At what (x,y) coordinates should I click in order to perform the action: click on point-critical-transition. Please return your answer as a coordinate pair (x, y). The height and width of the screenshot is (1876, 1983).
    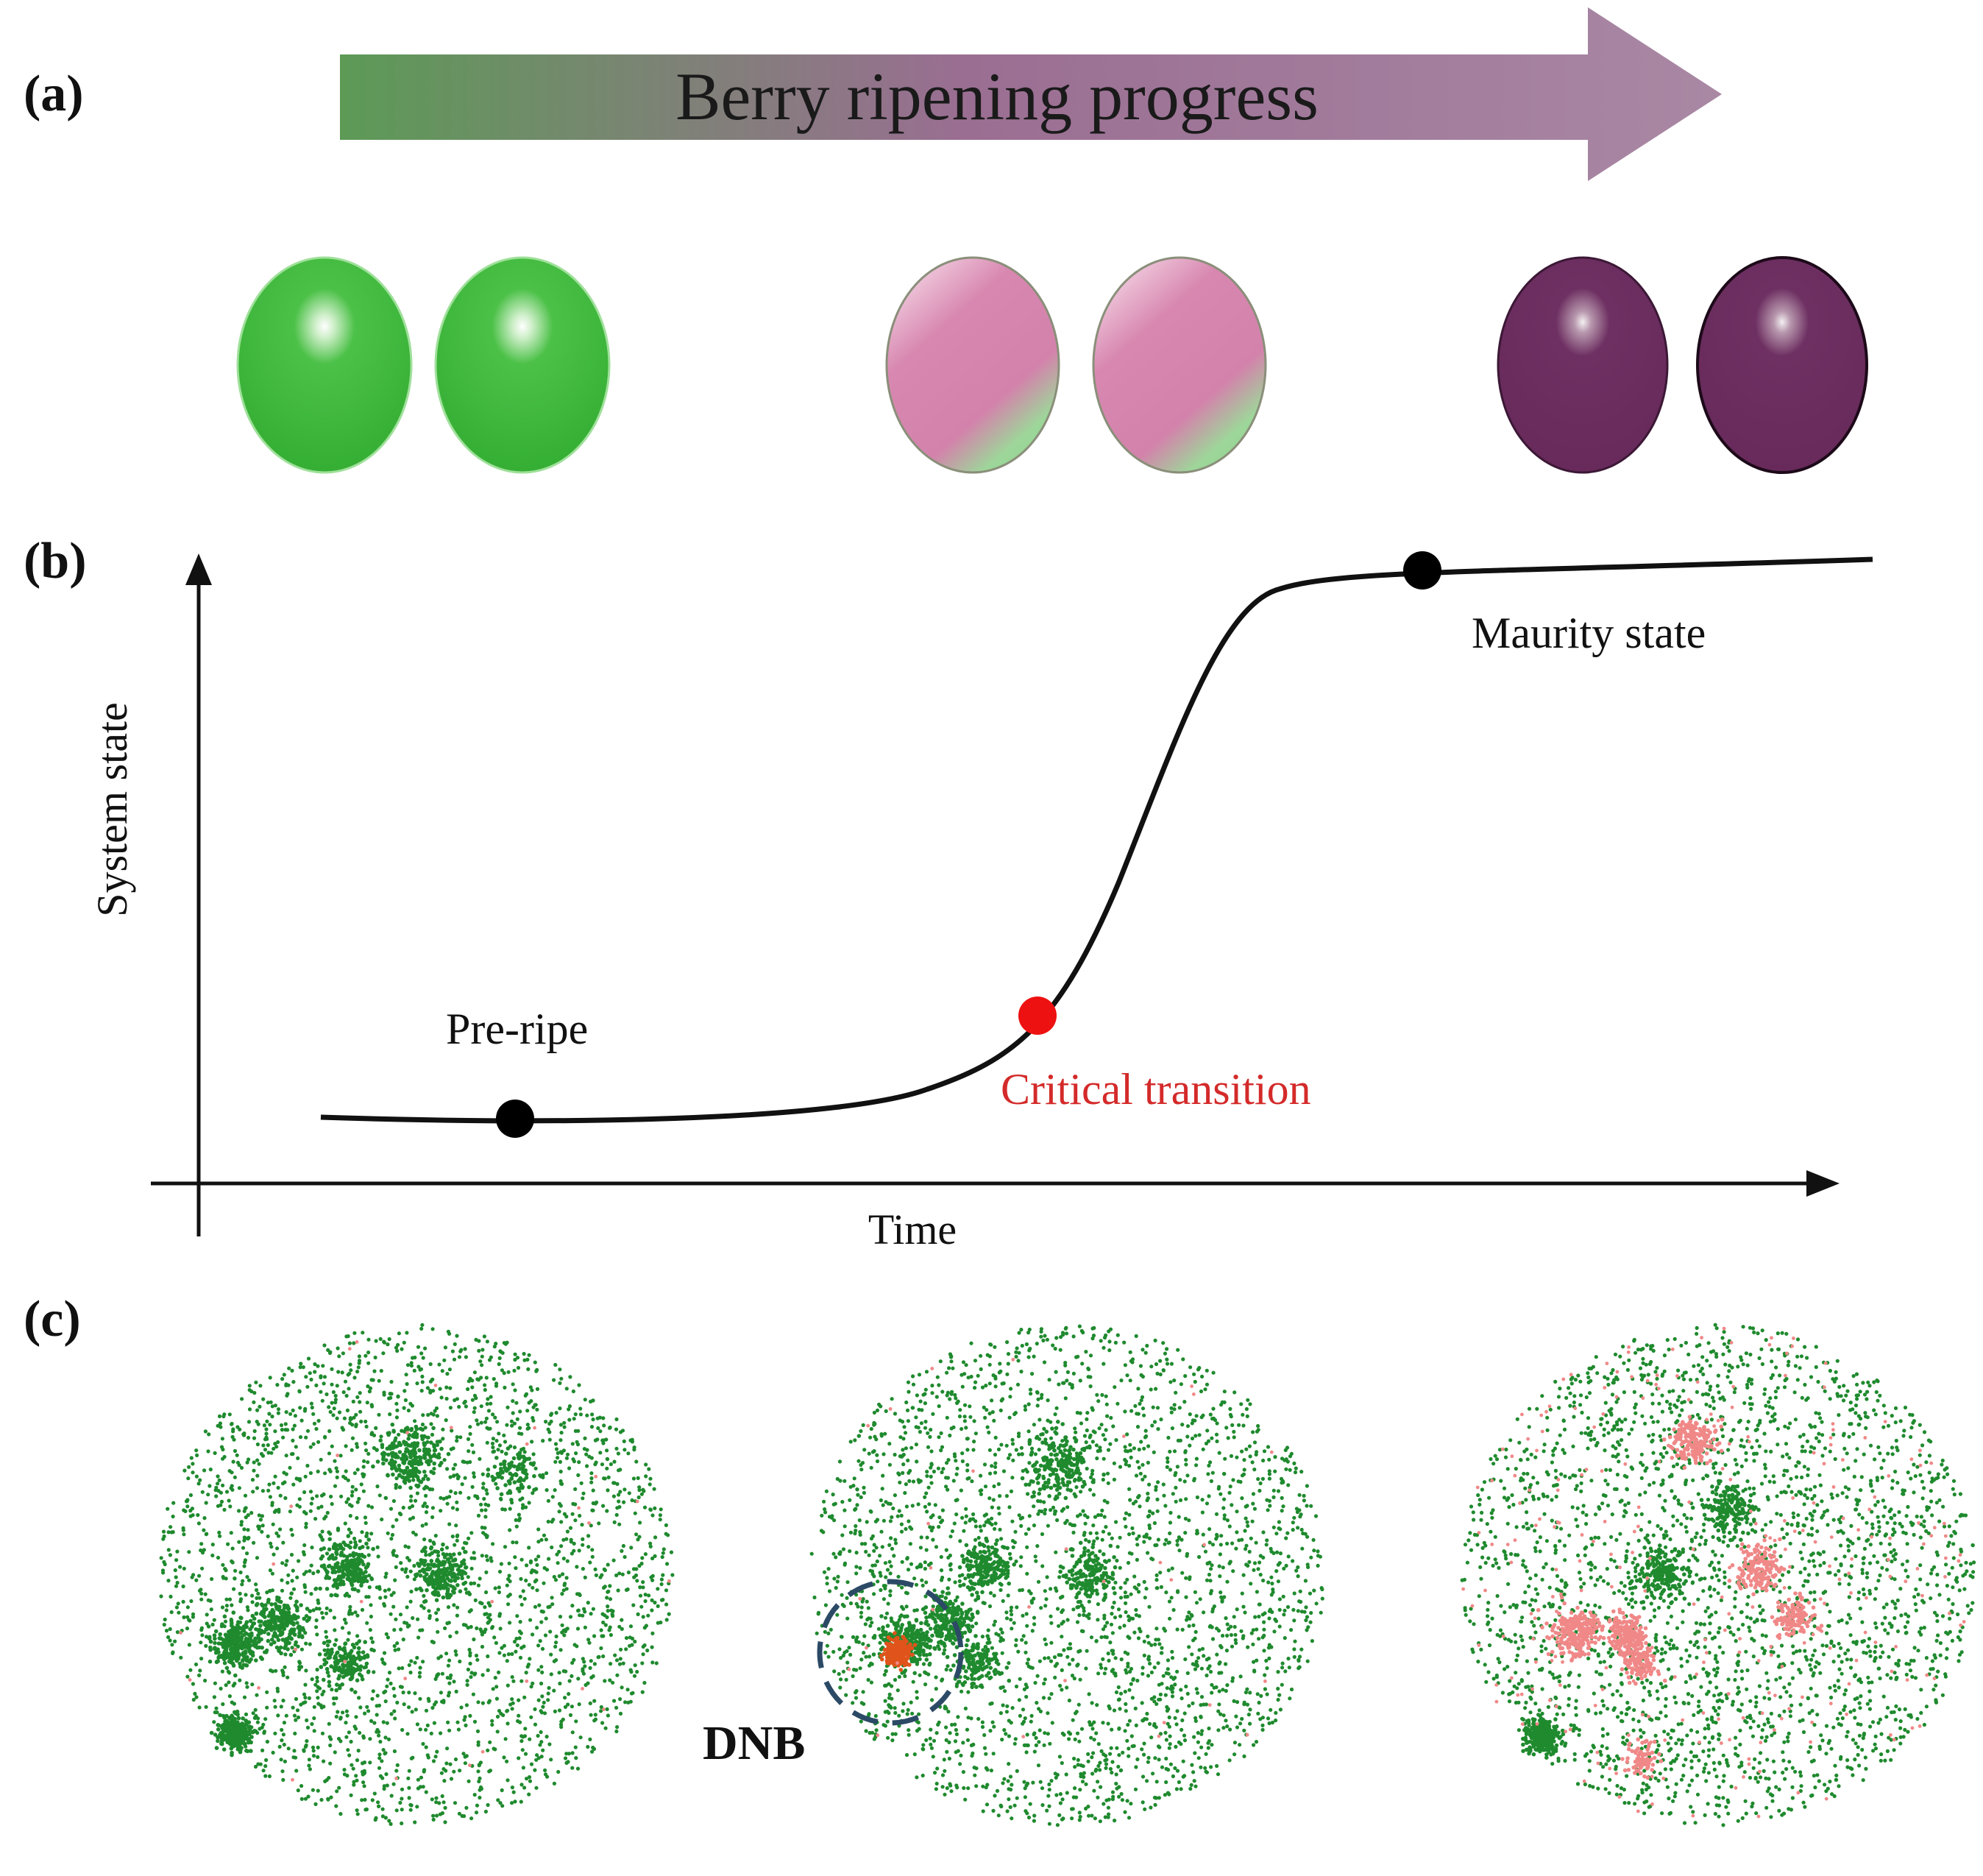
    Looking at the image, I should click on (1037, 1016).